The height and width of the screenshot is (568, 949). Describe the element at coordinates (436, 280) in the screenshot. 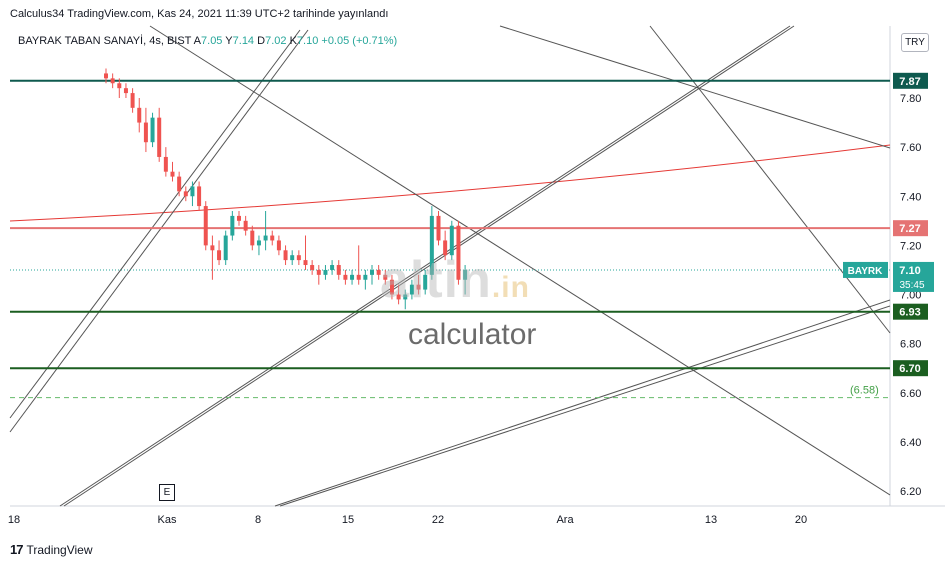

I see `watermark-brand-text: altin` at that location.